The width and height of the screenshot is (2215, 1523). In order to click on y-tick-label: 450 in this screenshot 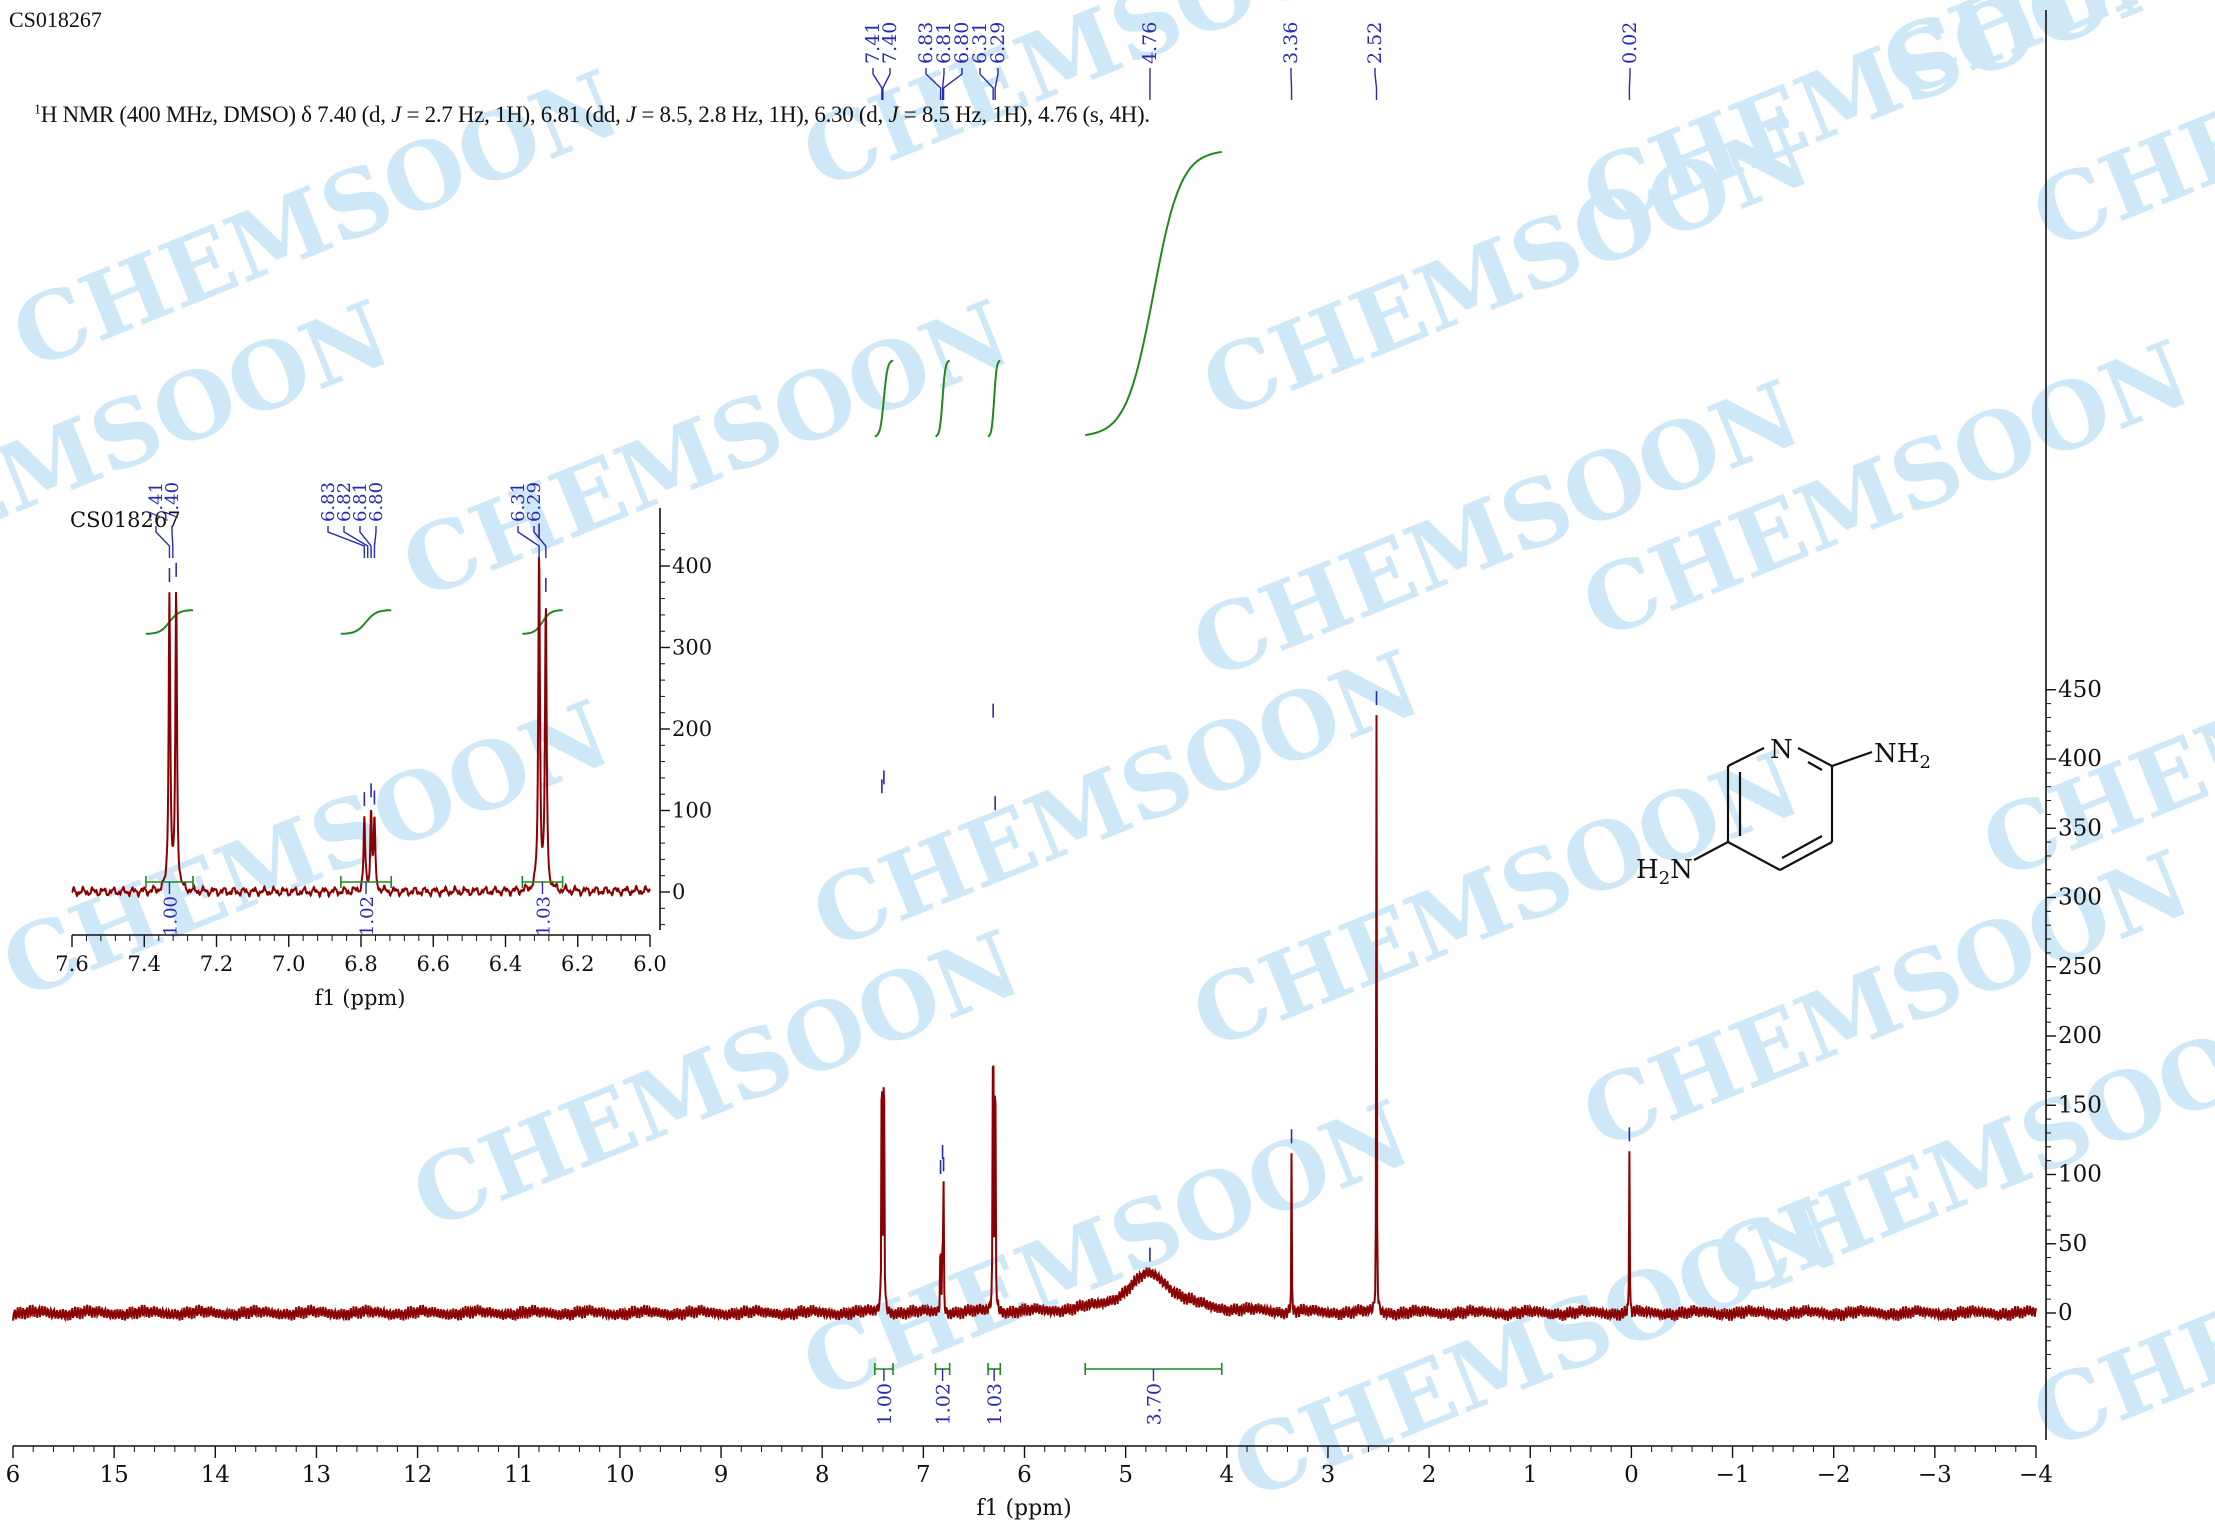, I will do `click(2080, 690)`.